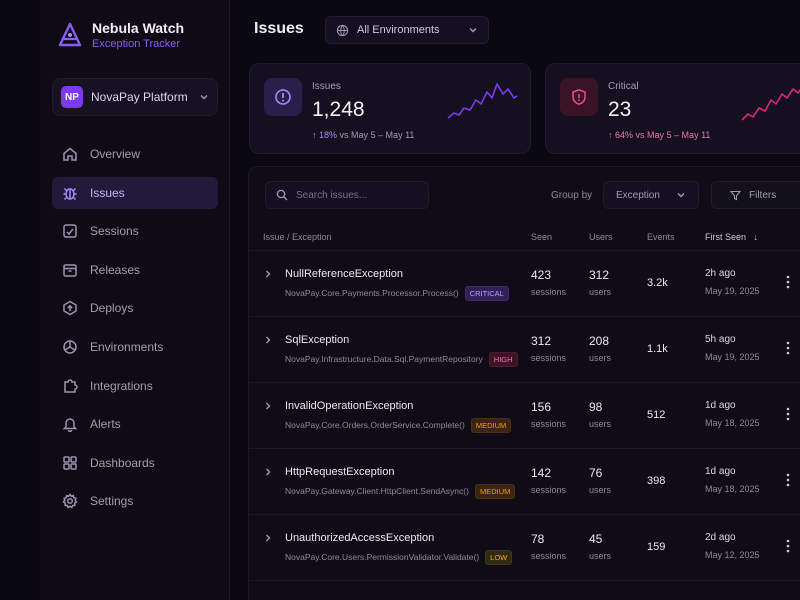 Image resolution: width=800 pixels, height=600 pixels. What do you see at coordinates (135, 154) in the screenshot?
I see `sidebar-item-overview: Overview` at bounding box center [135, 154].